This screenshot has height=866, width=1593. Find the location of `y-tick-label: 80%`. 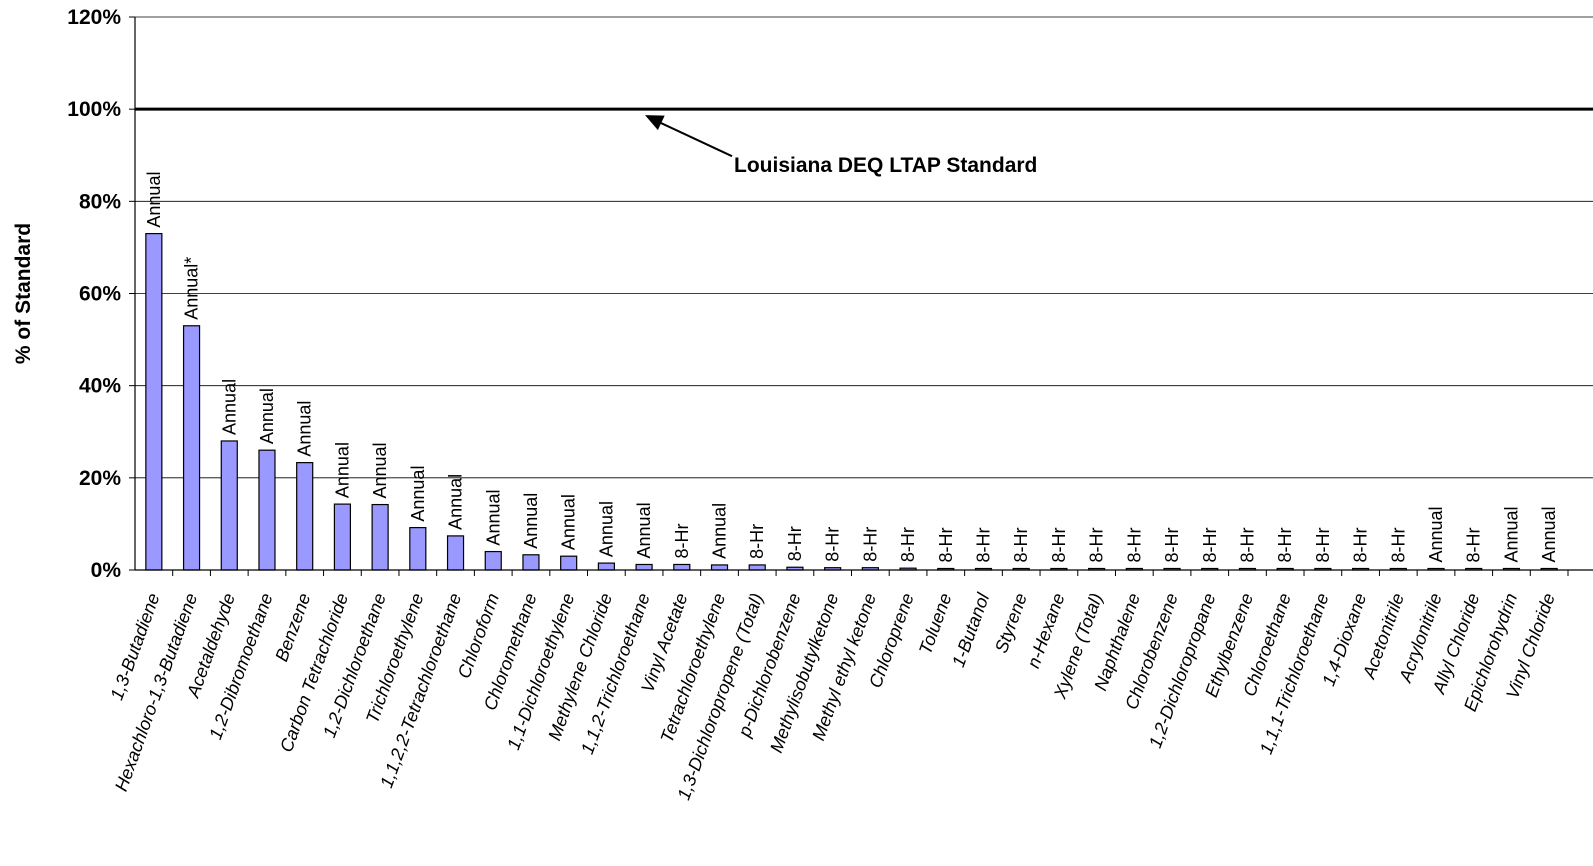

y-tick-label: 80% is located at coordinates (100, 201).